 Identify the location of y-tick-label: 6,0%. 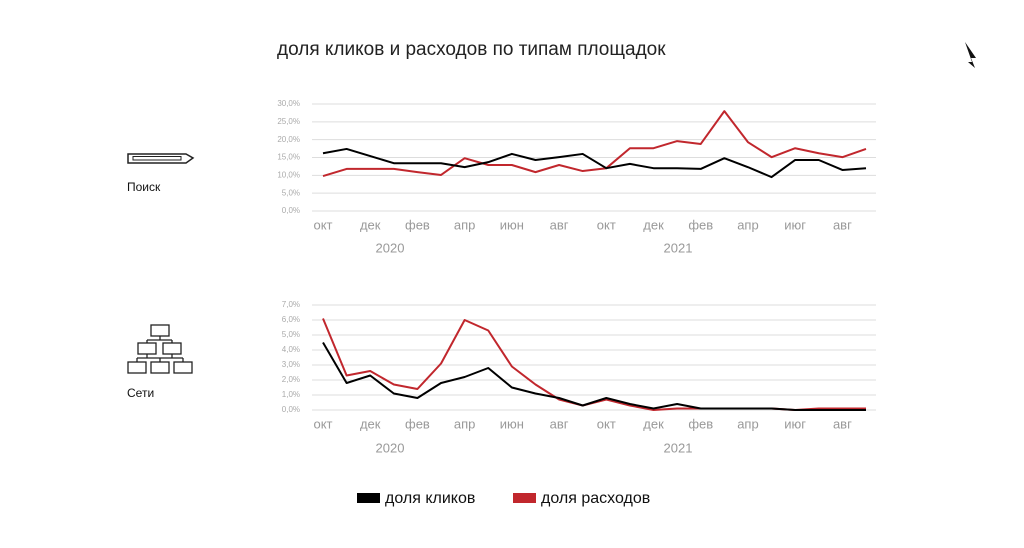
(291, 319).